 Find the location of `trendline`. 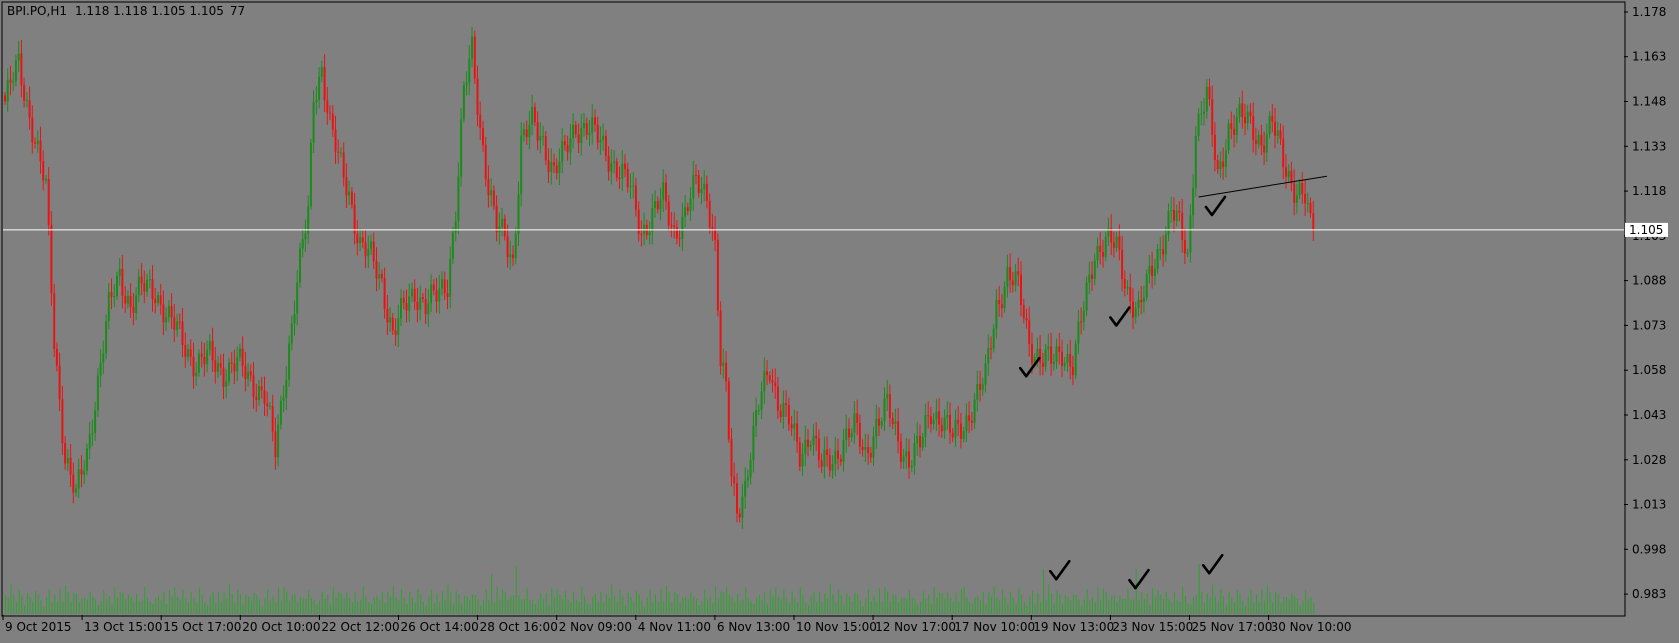

trendline is located at coordinates (1262, 186).